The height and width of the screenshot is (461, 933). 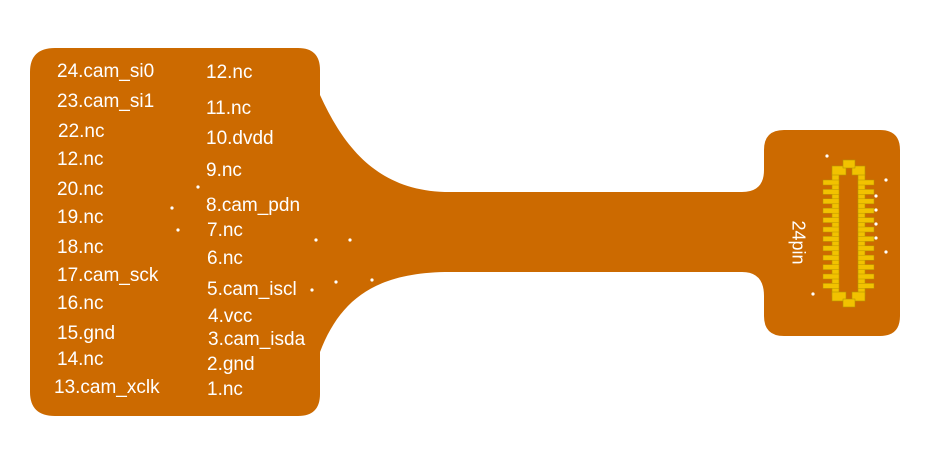 I want to click on right-pin-label: 10.dvdd, so click(x=240, y=138).